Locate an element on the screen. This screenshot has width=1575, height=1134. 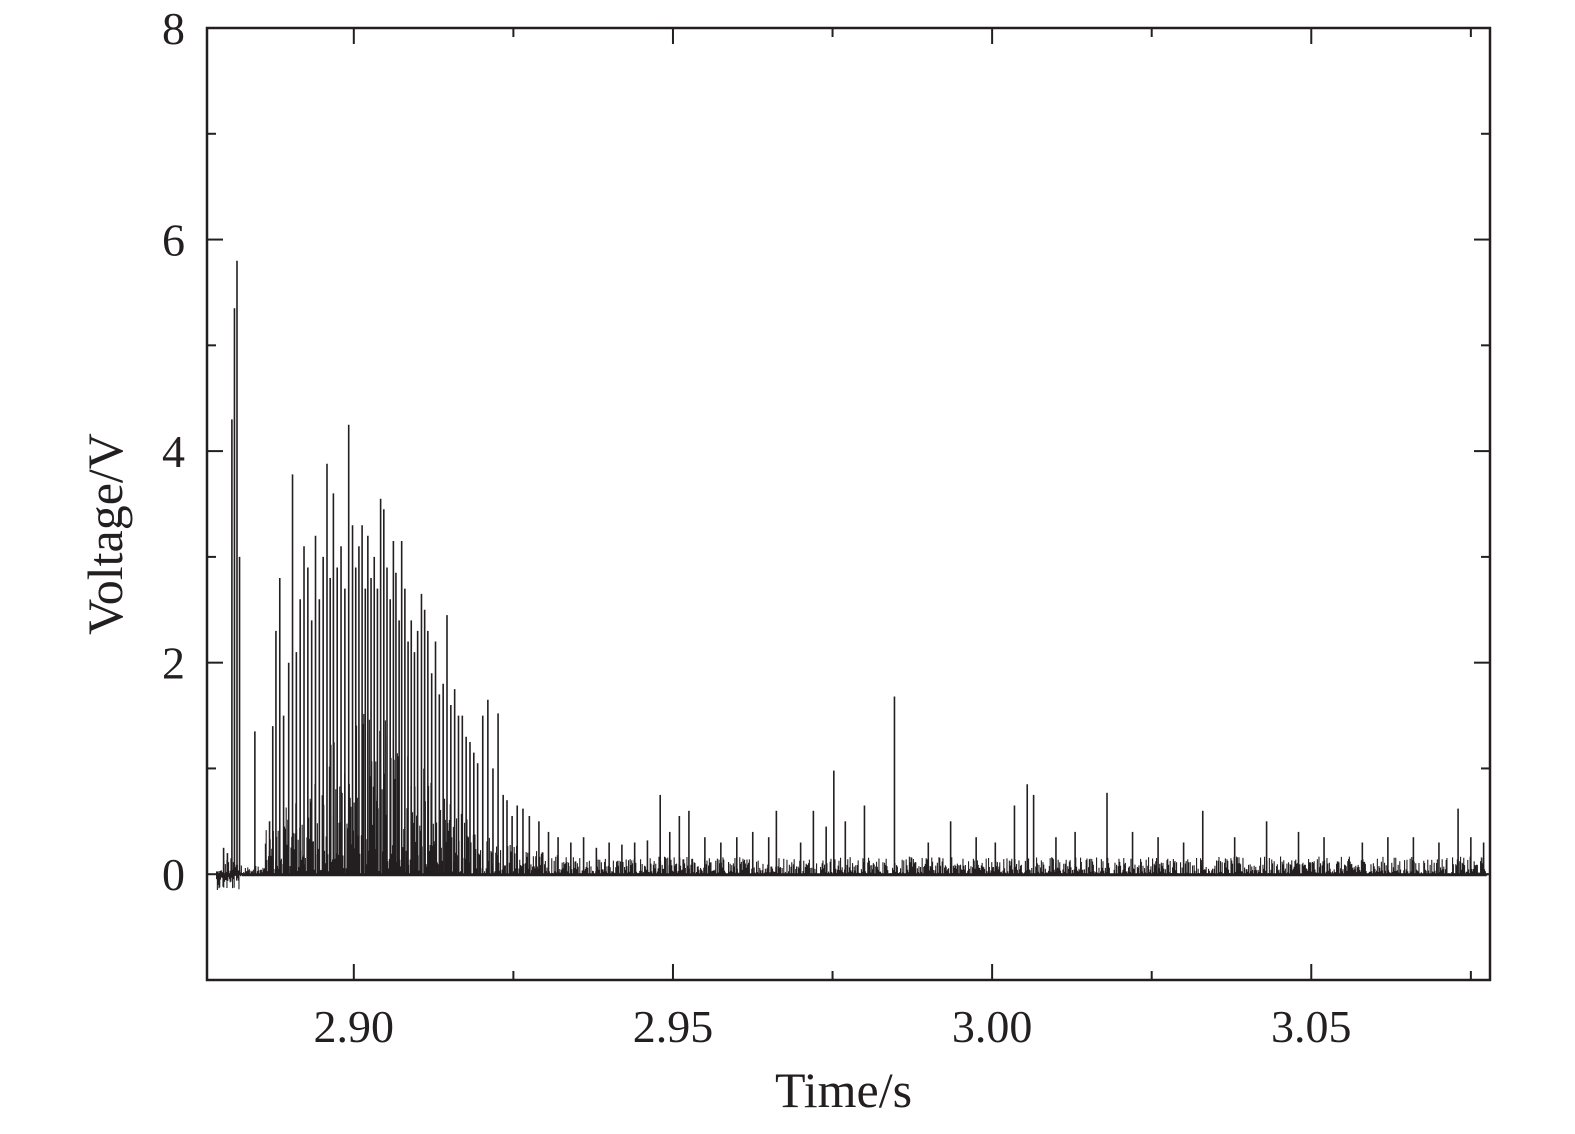
y-axis-label: Voltage/V is located at coordinates (105, 534).